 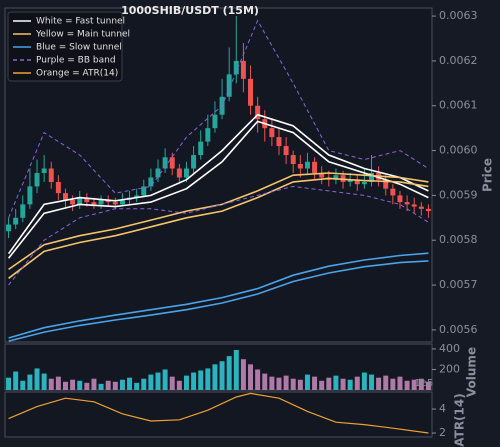 What do you see at coordinates (442, 408) in the screenshot?
I see `y-tick-label: 4` at bounding box center [442, 408].